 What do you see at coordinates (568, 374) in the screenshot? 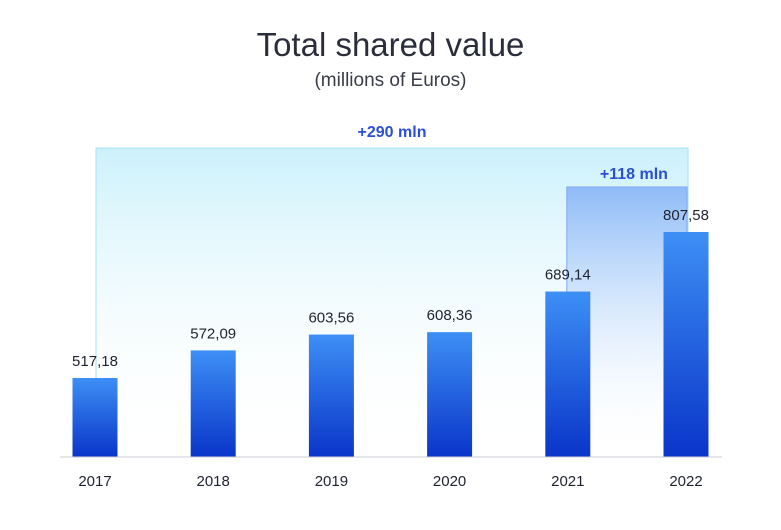
I see `bar-2021` at bounding box center [568, 374].